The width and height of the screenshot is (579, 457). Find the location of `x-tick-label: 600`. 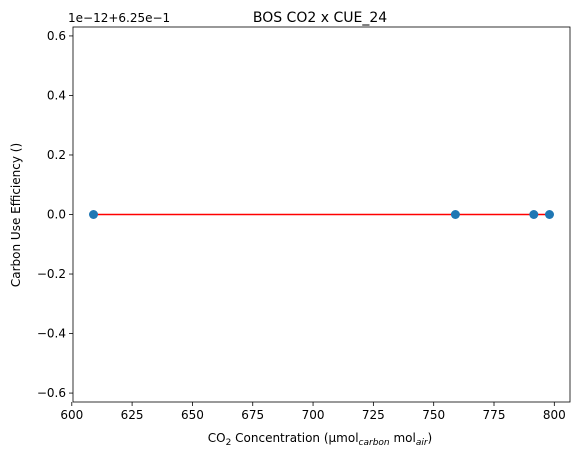

x-tick-label: 600 is located at coordinates (71, 415).